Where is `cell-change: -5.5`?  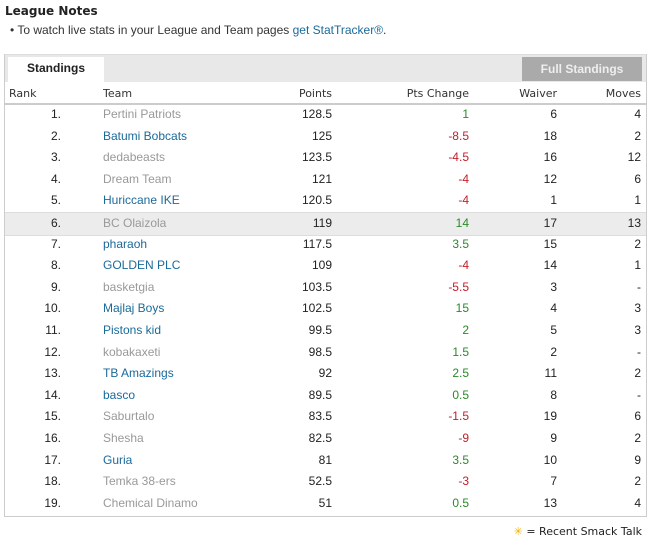 cell-change: -5.5 is located at coordinates (458, 286).